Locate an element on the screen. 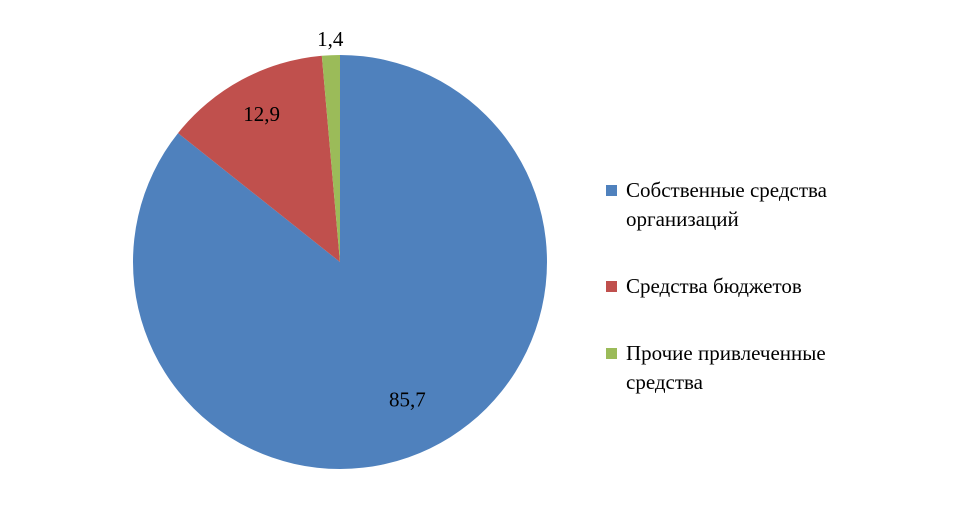 This screenshot has width=969, height=525. data-label: 85,7 is located at coordinates (407, 400).